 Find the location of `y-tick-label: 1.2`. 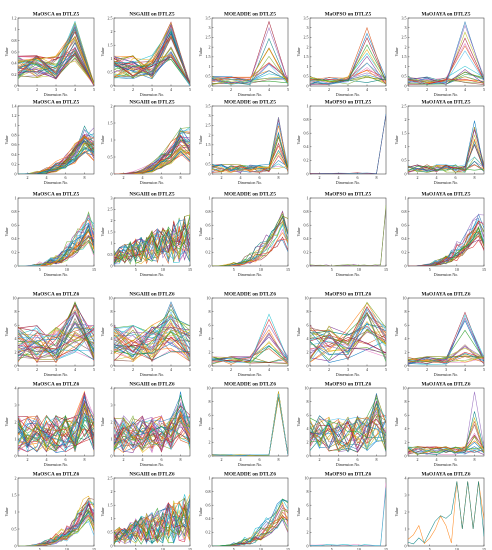

y-tick-label: 1.2 is located at coordinates (14, 17).